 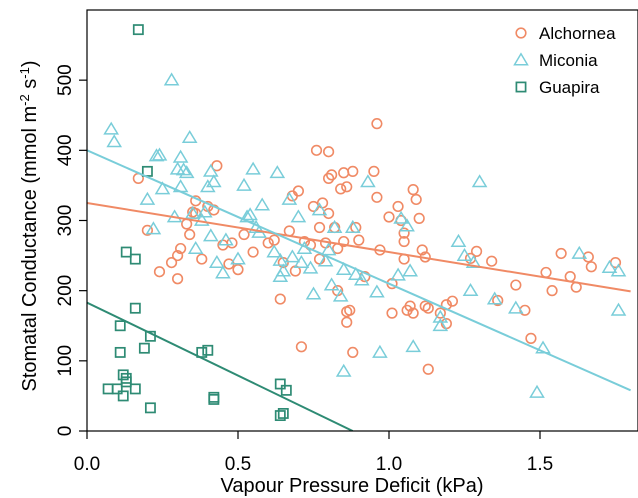 I want to click on x-tick-label: 0.0, so click(x=87, y=464).